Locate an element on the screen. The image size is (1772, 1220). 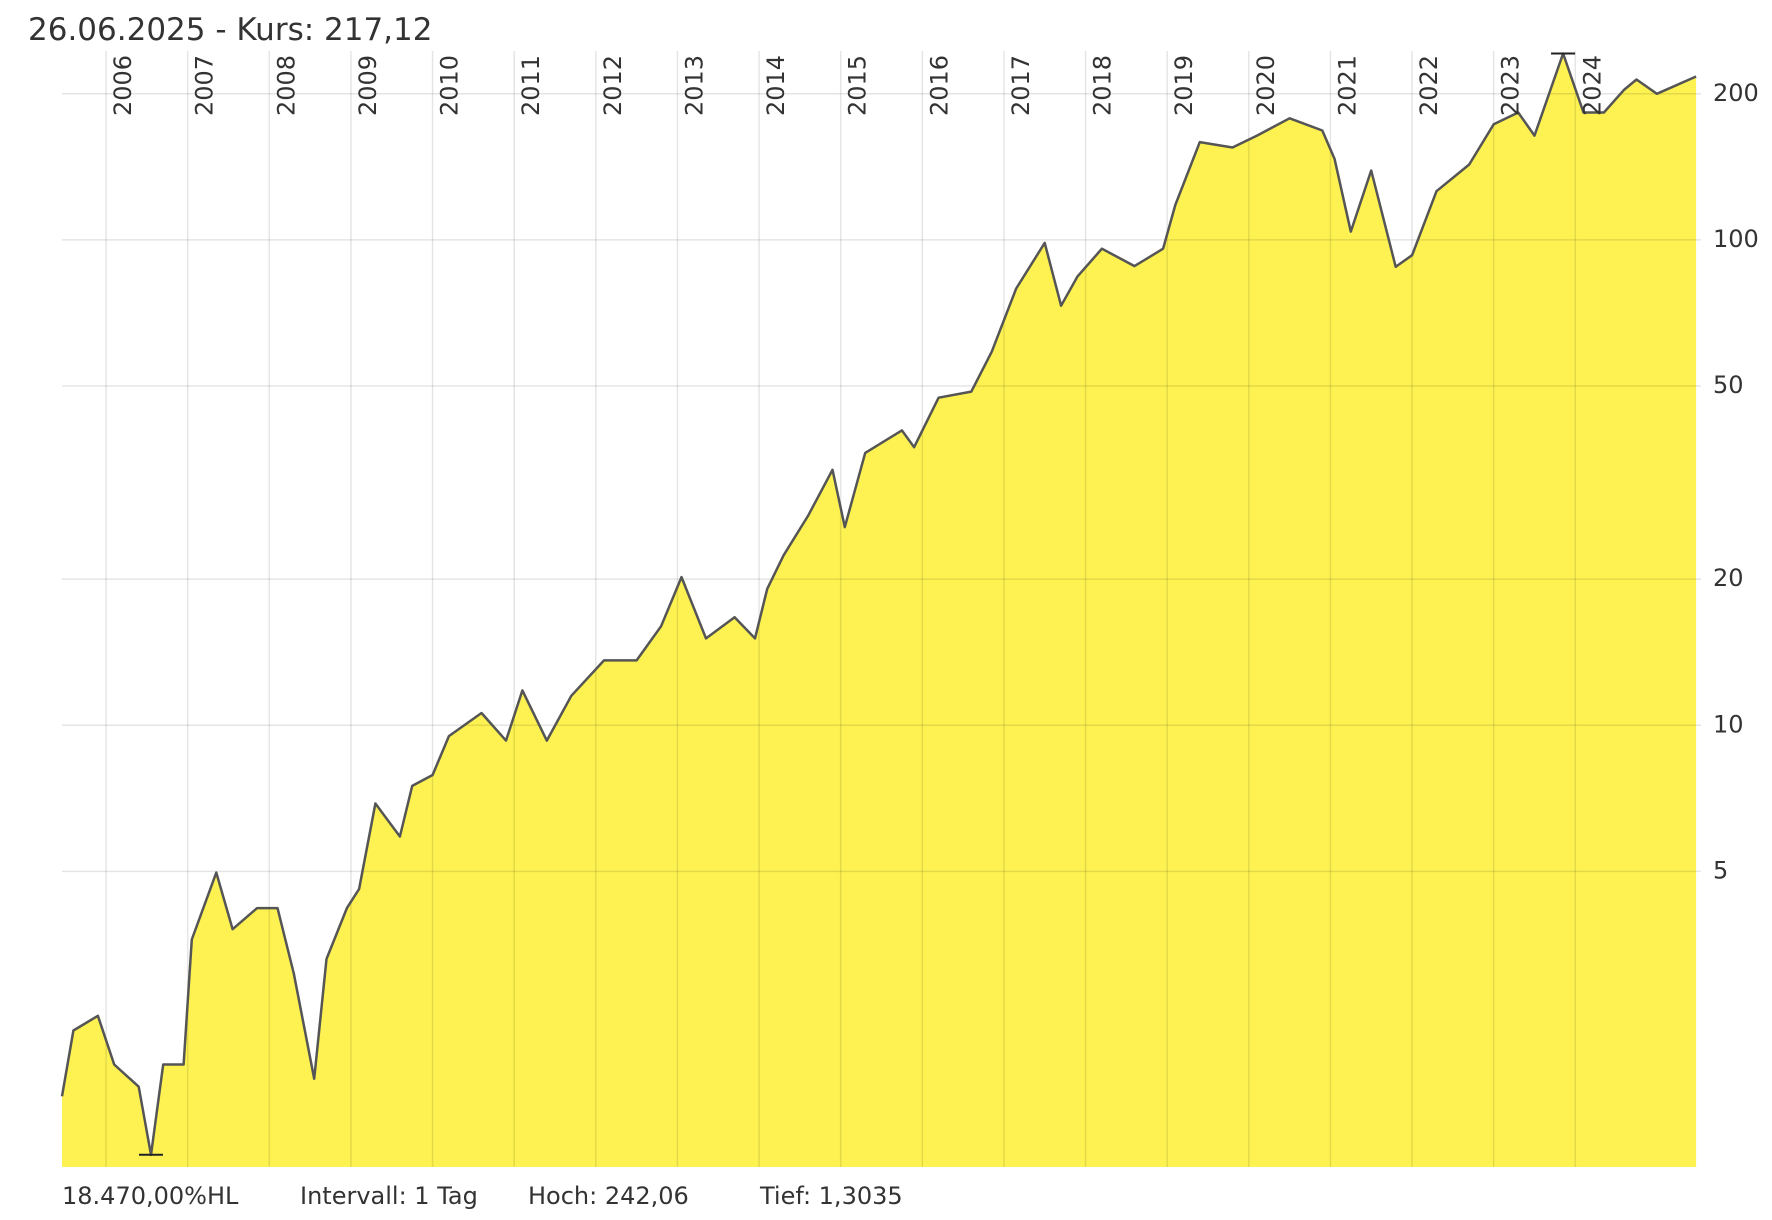
x-tick-label: 2023 is located at coordinates (1511, 85).